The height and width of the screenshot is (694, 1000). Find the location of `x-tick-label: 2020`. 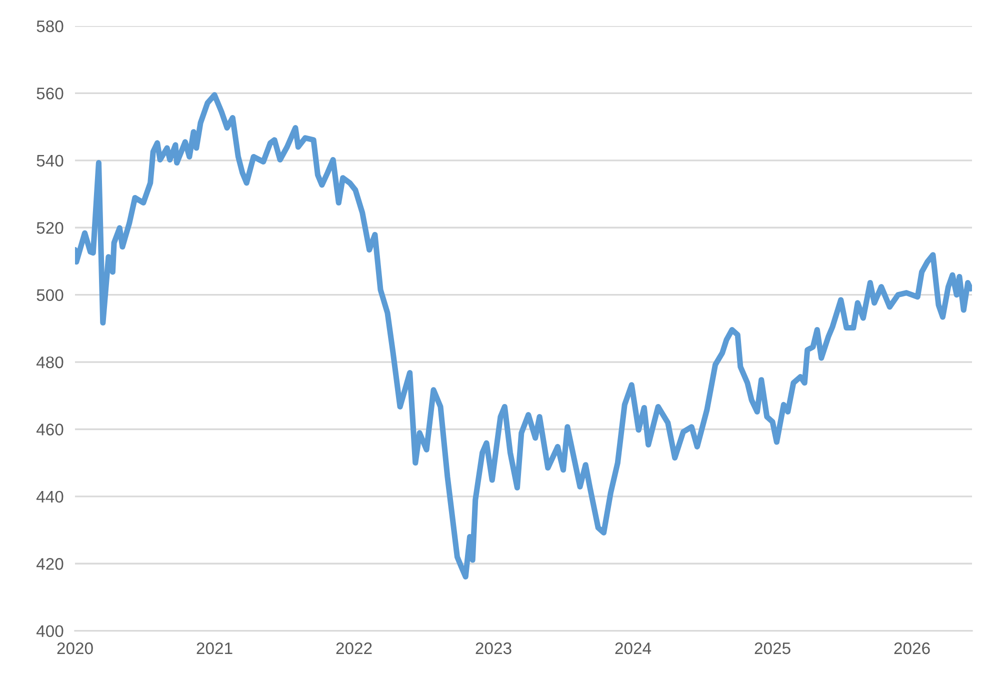

x-tick-label: 2020 is located at coordinates (75, 648).